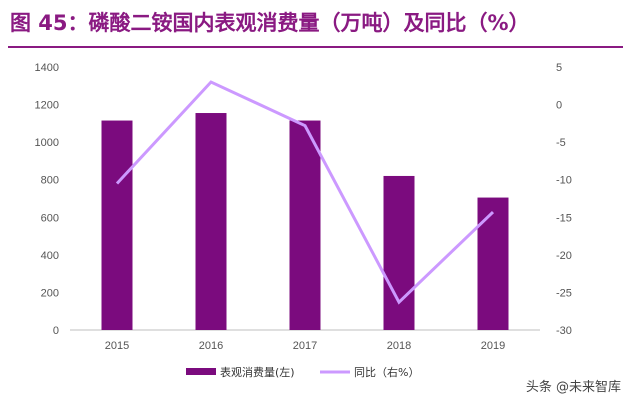 The height and width of the screenshot is (401, 631). What do you see at coordinates (315, 47) in the screenshot?
I see `title-rule` at bounding box center [315, 47].